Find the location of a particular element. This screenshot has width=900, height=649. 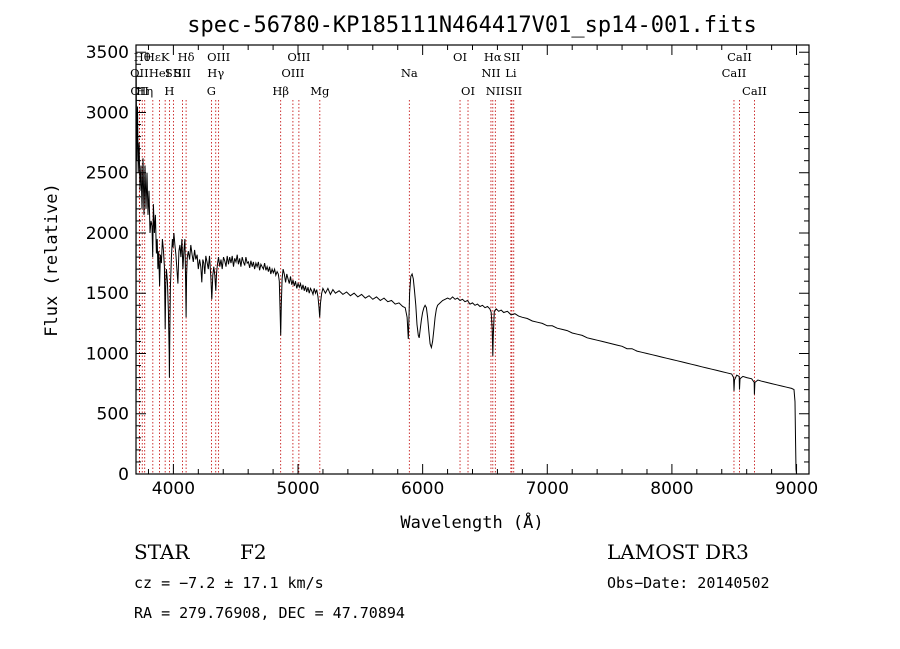

x-tick-label: 6000 is located at coordinates (422, 489).